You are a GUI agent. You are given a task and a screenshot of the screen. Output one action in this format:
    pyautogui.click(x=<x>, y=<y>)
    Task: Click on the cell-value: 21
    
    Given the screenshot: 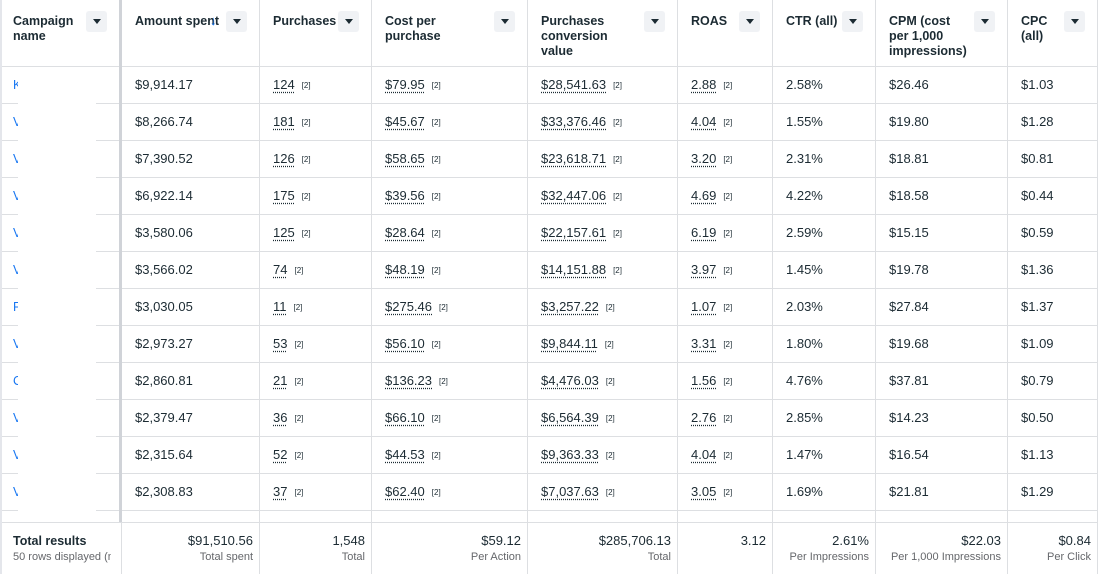 What is the action you would take?
    pyautogui.click(x=280, y=380)
    